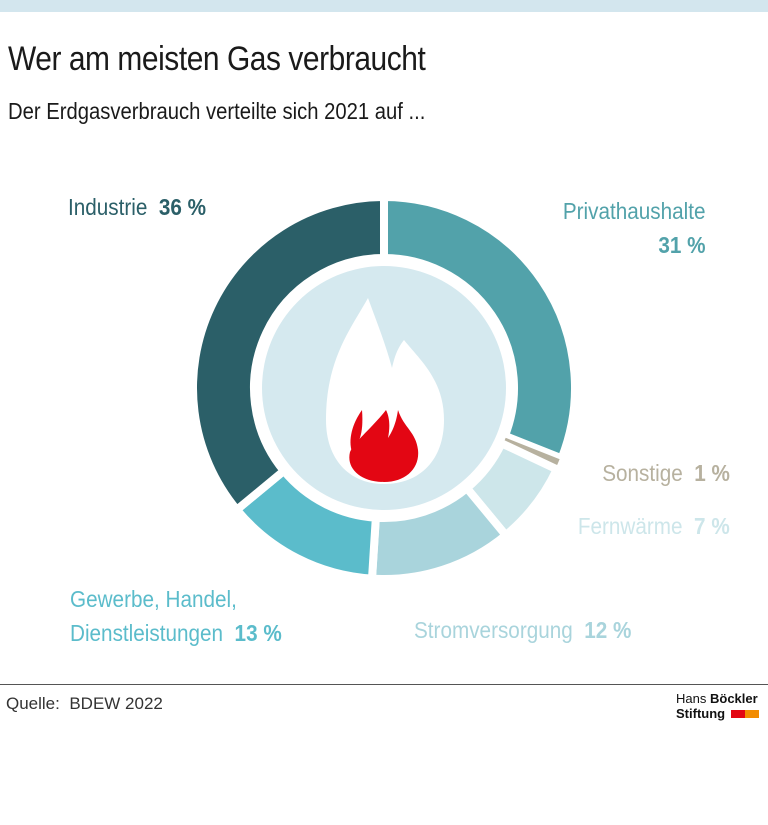 The height and width of the screenshot is (825, 768). Describe the element at coordinates (384, 6) in the screenshot. I see `top-bar` at that location.